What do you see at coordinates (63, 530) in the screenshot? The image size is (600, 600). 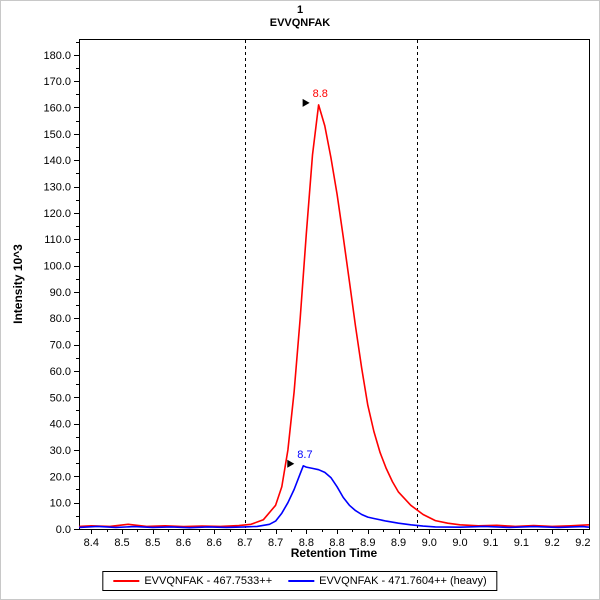 I see `y-tick-label: 0.0` at bounding box center [63, 530].